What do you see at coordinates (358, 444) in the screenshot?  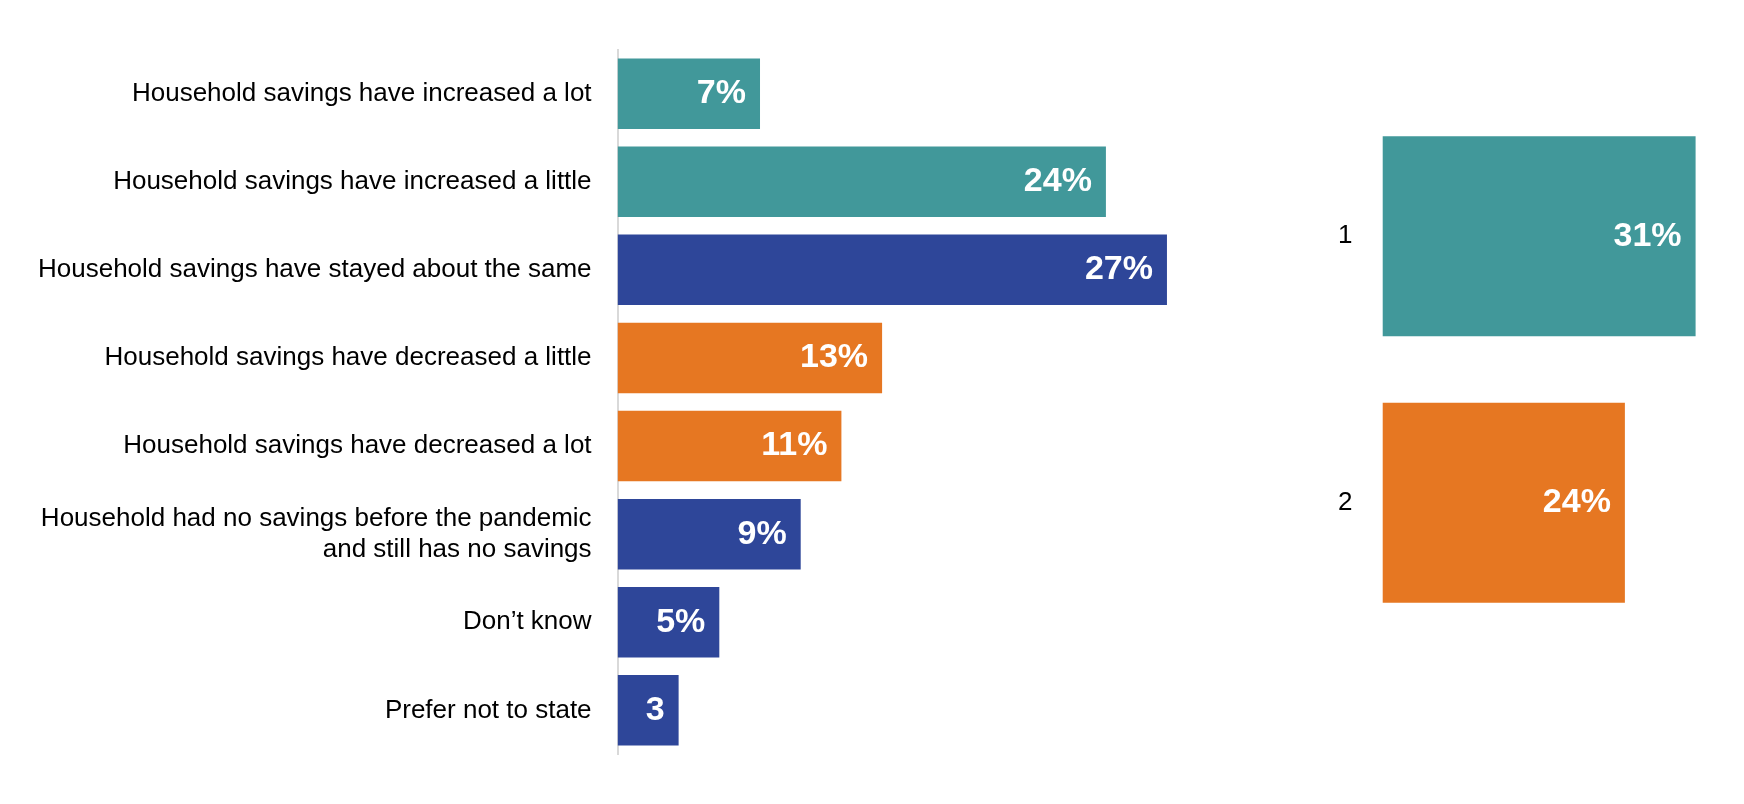 I see `y-tick-label: Household savings have decreased a lot` at bounding box center [358, 444].